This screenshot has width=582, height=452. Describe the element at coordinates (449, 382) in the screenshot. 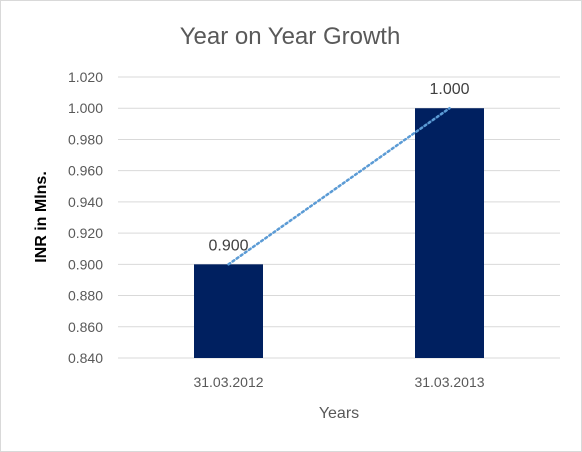

I see `x-tick-label: 31.03.2013` at that location.